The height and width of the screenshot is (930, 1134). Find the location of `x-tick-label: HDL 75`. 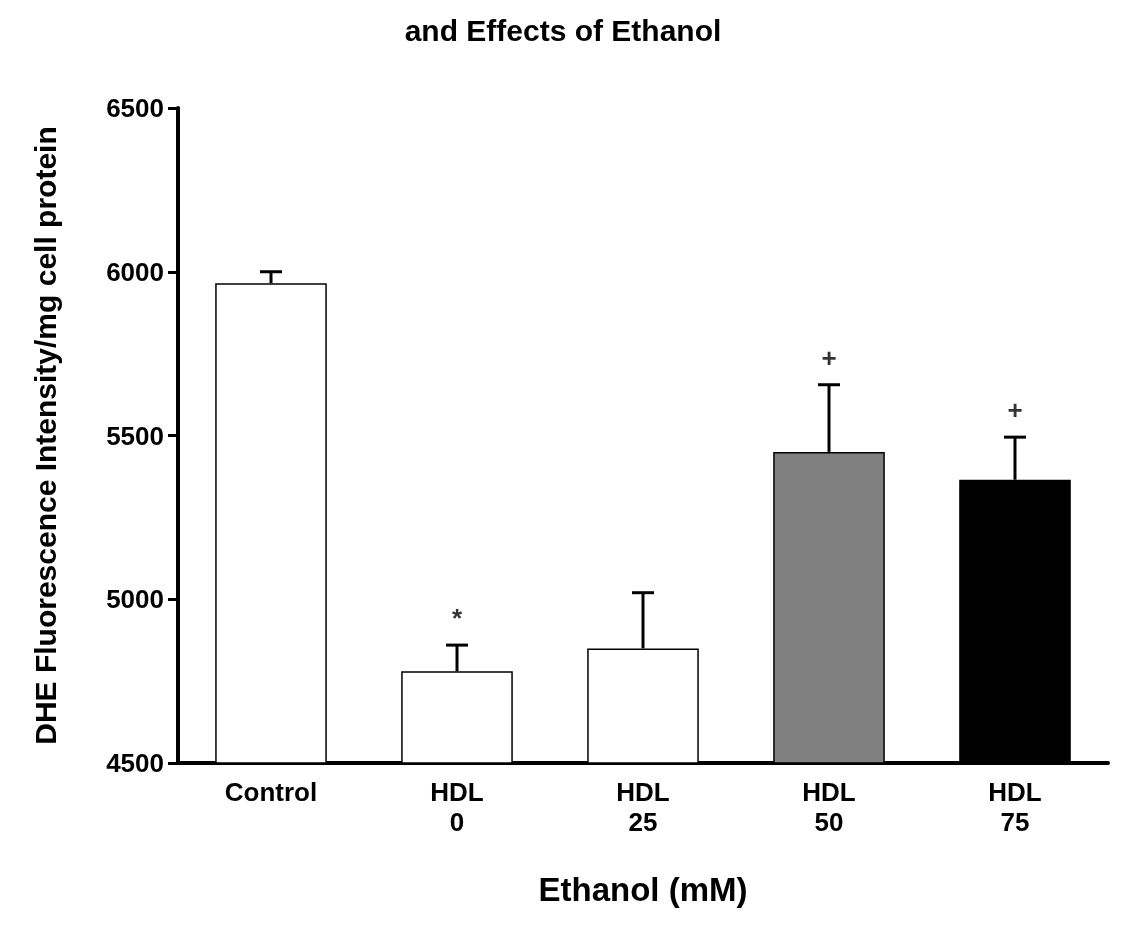

x-tick-label: HDL 75 is located at coordinates (1015, 807).